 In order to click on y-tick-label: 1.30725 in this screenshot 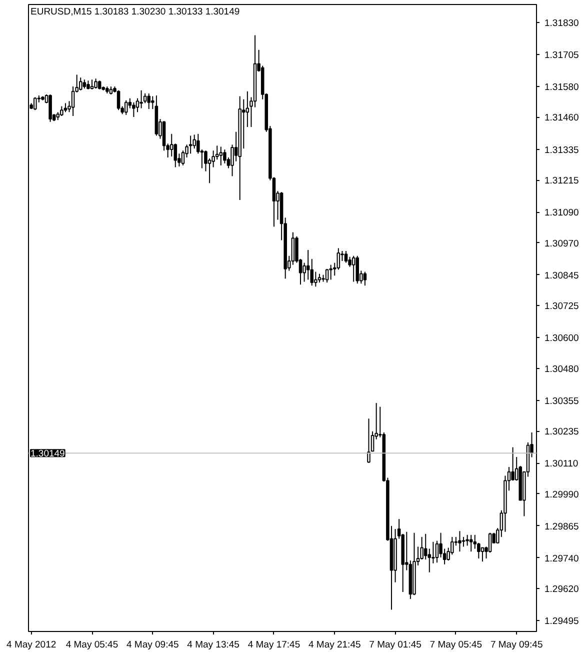, I will do `click(561, 306)`.